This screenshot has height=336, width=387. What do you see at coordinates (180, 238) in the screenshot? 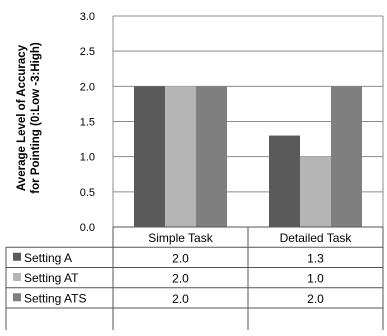
I see `category-label: Simple Task` at bounding box center [180, 238].